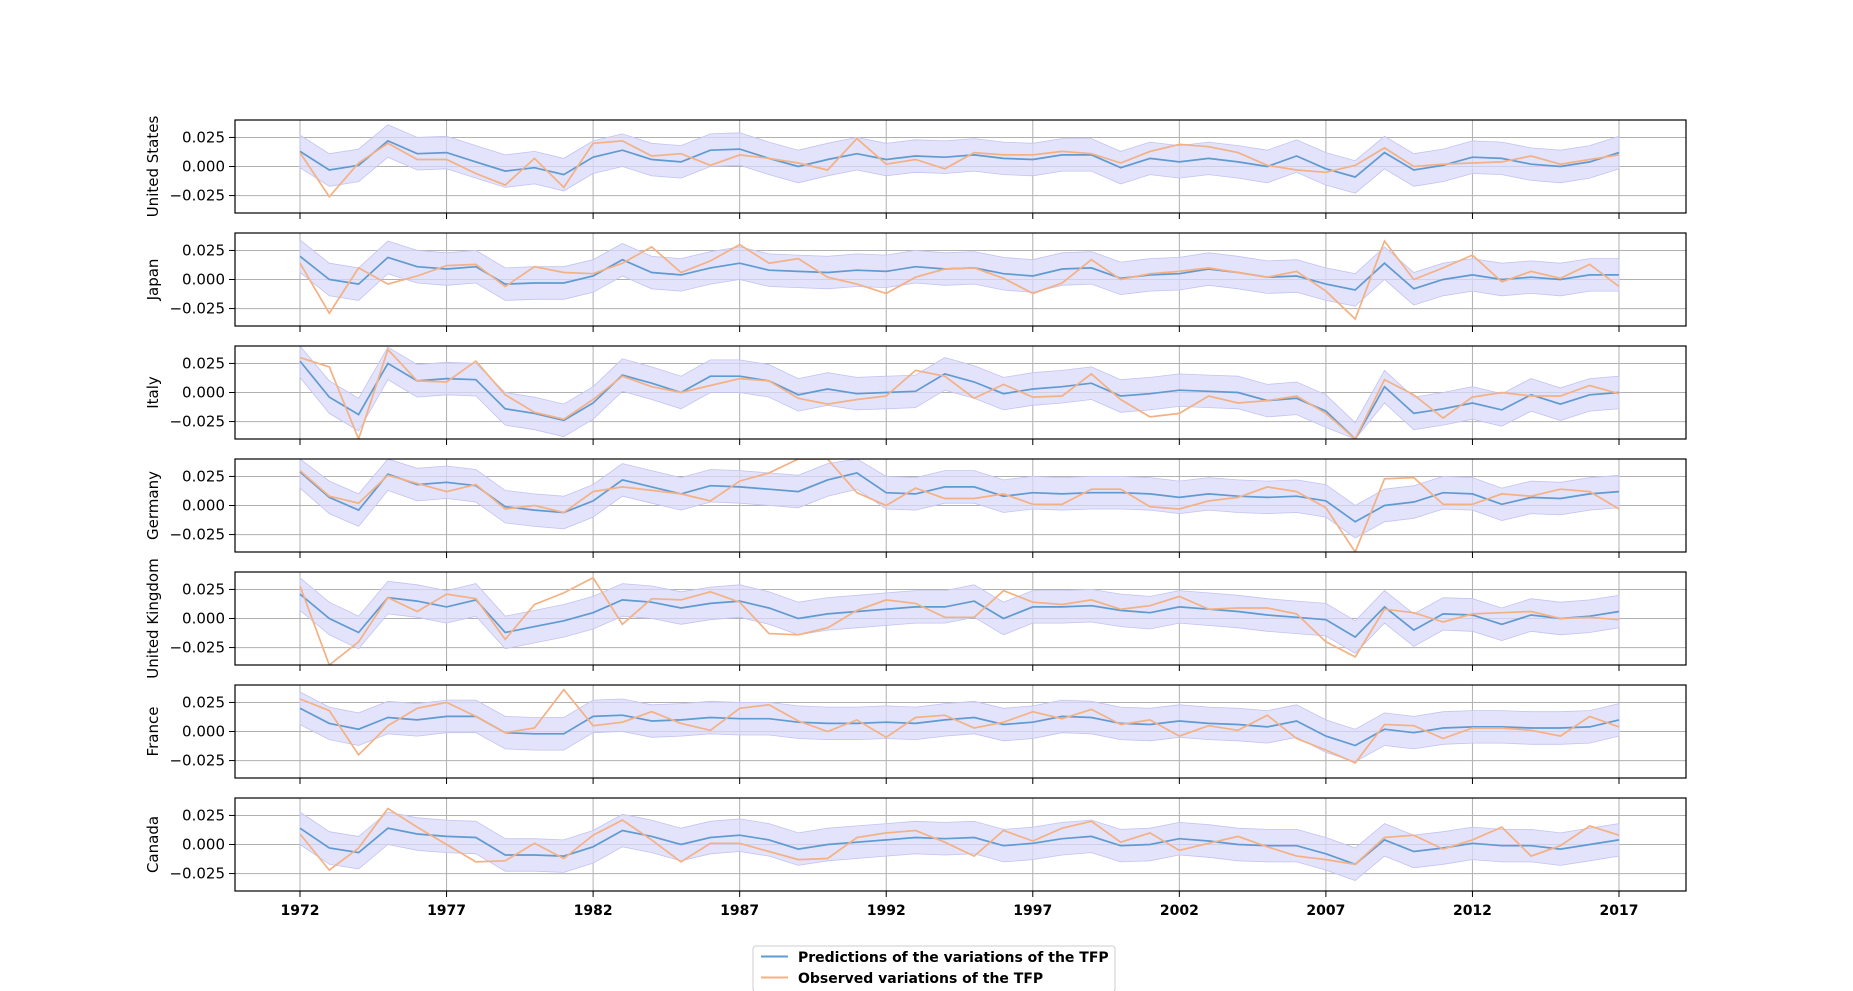 The height and width of the screenshot is (991, 1853). Describe the element at coordinates (1619, 911) in the screenshot. I see `x-tick-label: 2017` at that location.